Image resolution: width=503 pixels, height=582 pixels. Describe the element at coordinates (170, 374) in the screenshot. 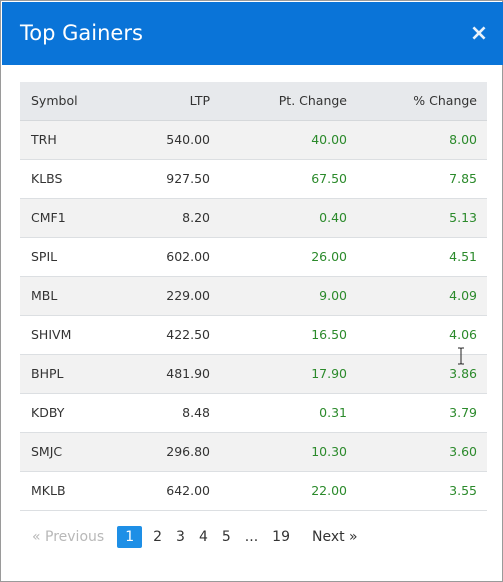

I see `cell-ltp: 481.90` at that location.